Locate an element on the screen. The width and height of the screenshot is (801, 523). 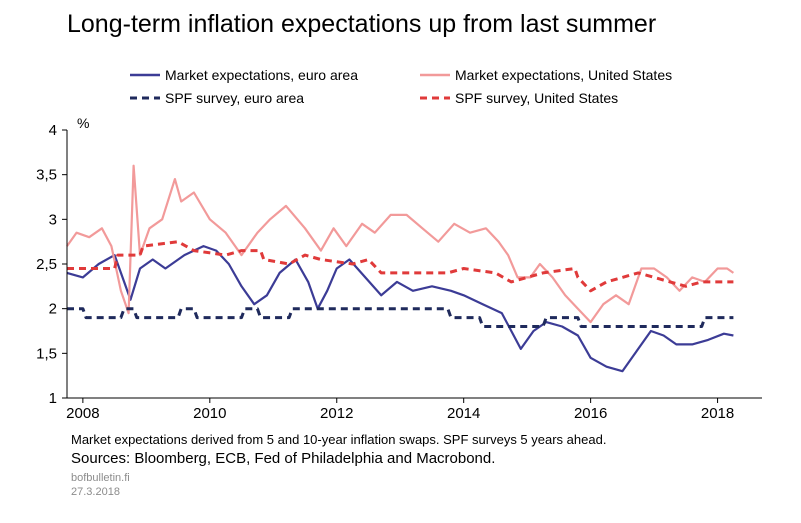
y-tick-label: 2 is located at coordinates (53, 309).